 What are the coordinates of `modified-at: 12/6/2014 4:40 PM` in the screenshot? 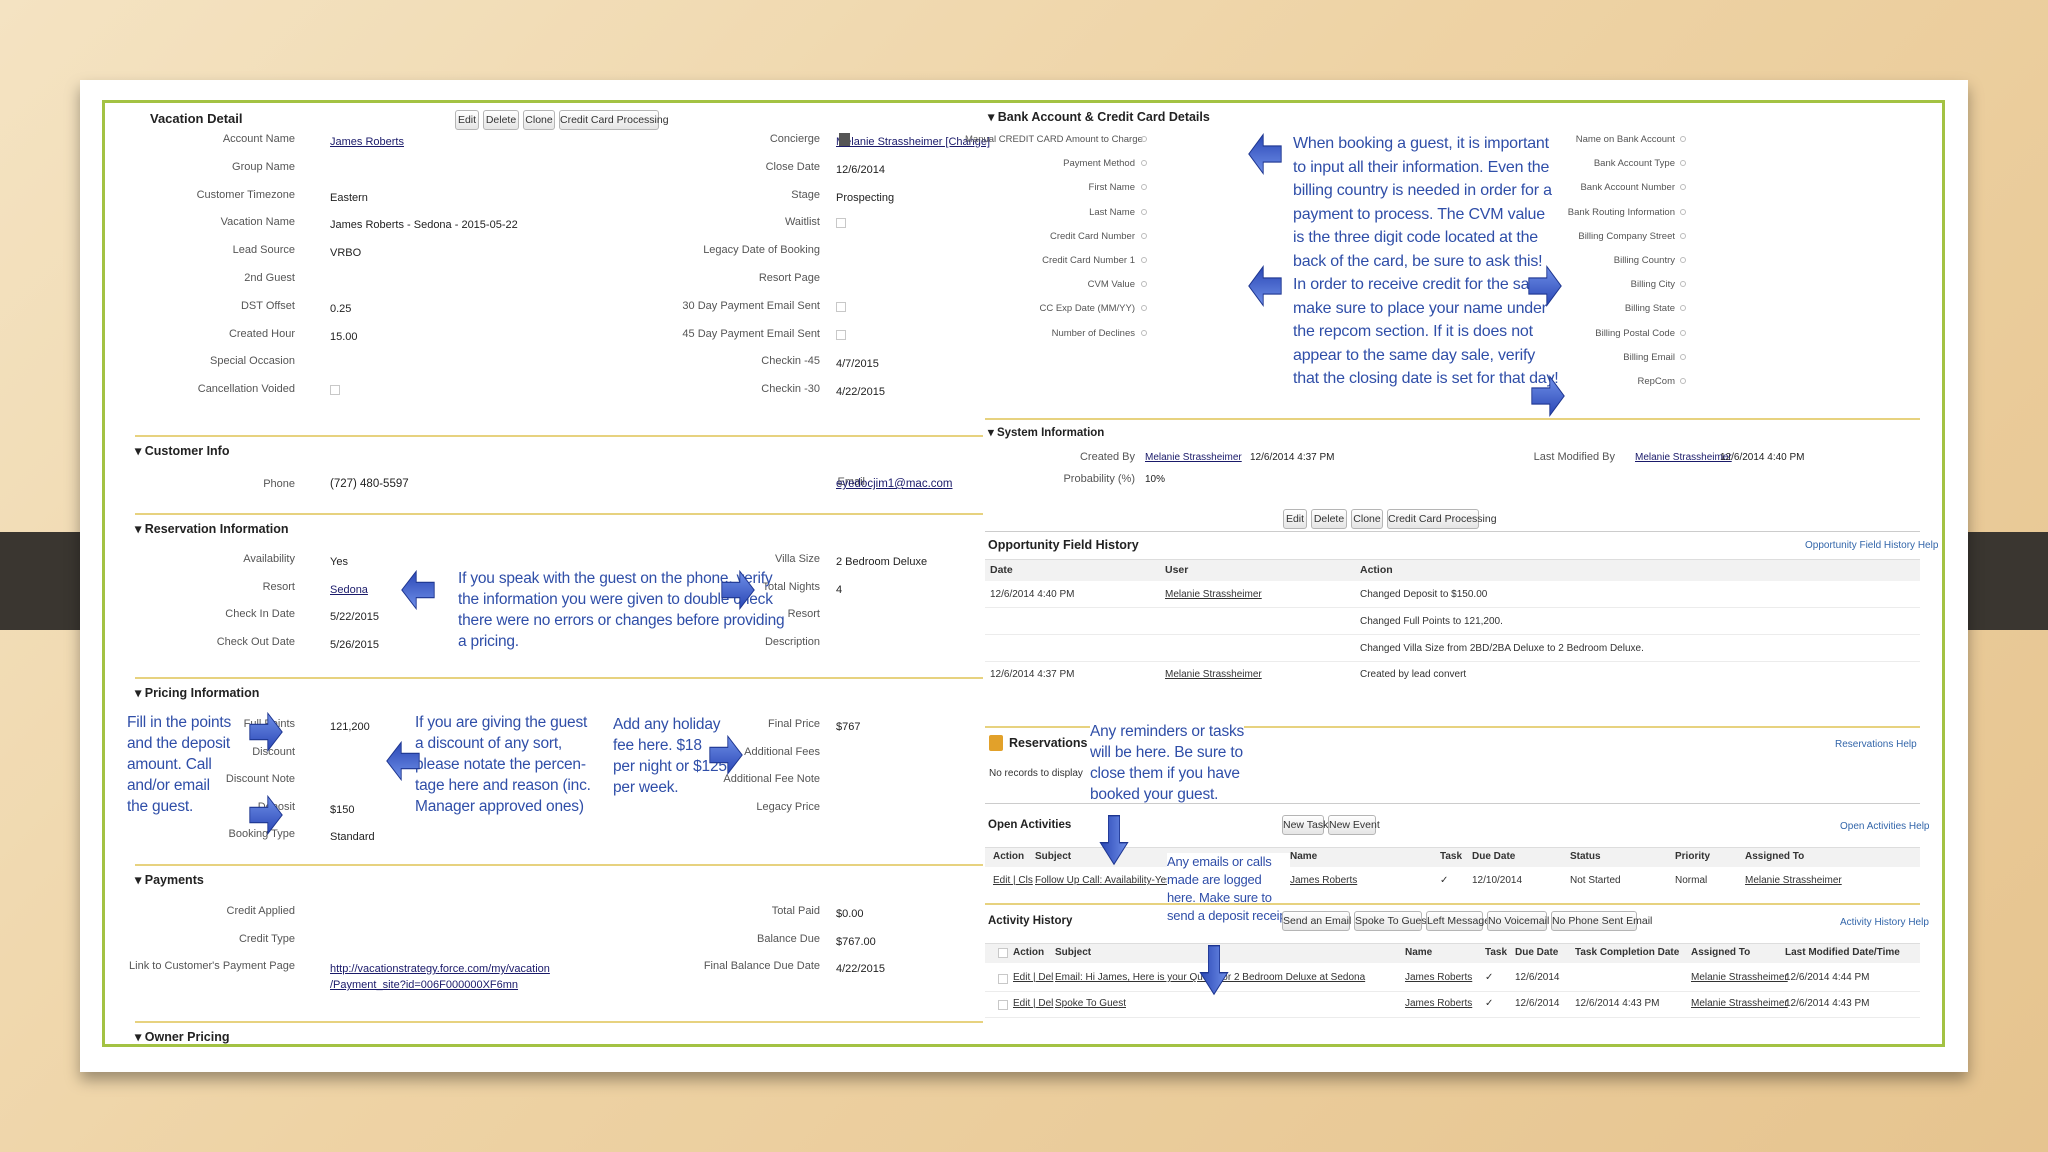 It's located at (1762, 457).